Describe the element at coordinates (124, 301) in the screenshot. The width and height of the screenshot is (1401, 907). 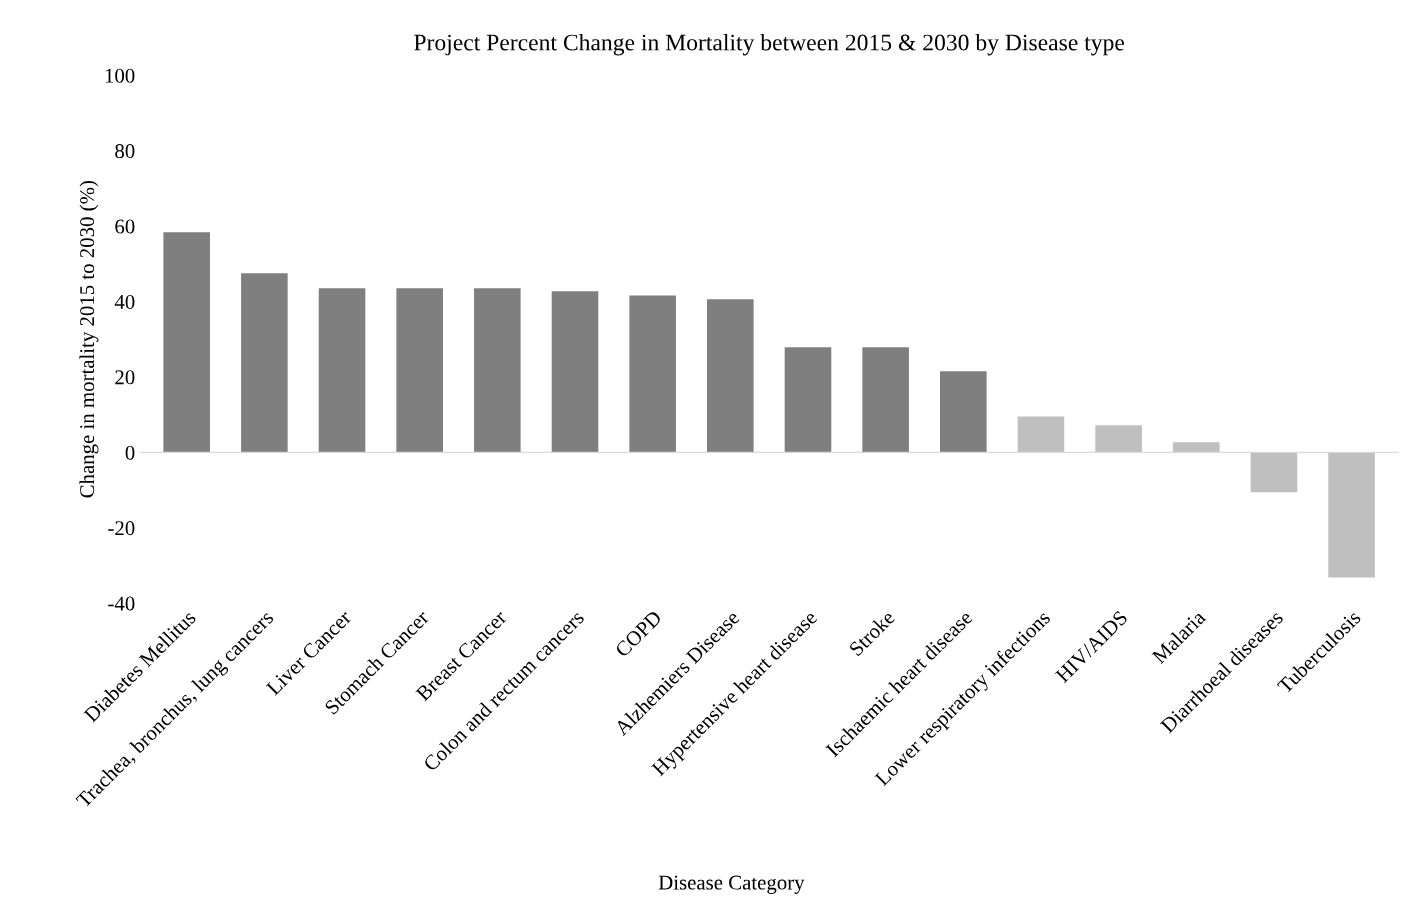
I see `y-tick-label: 40` at that location.